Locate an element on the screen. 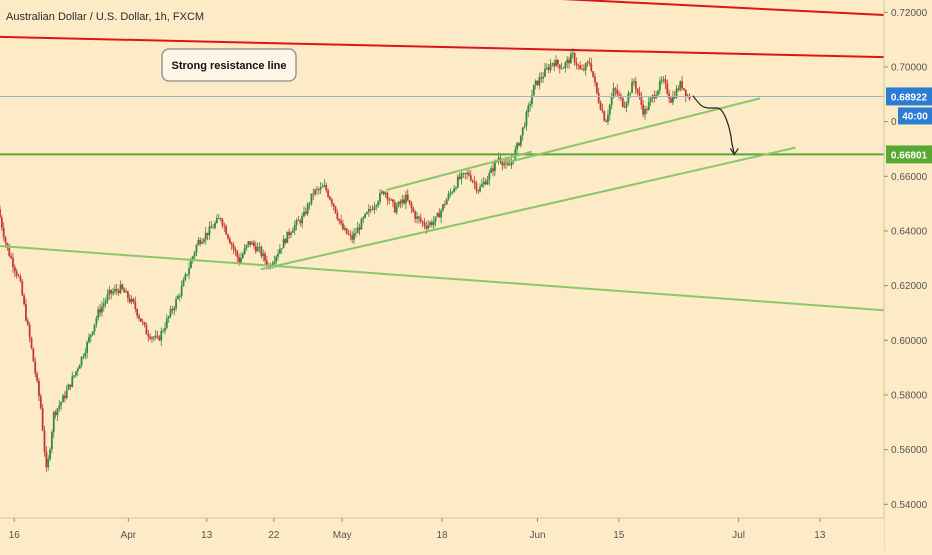 This screenshot has height=555, width=932. x-tick-label: 16 is located at coordinates (15, 535).